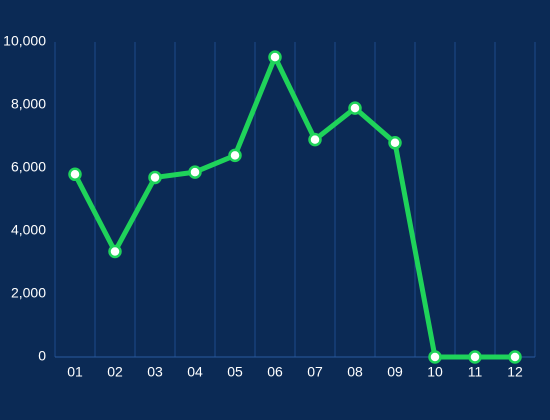  I want to click on x-tick-label: 10, so click(435, 372).